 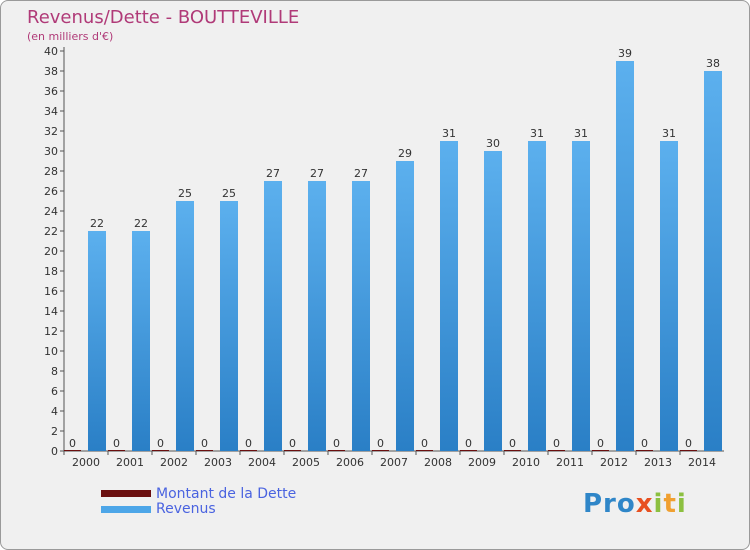 I want to click on data-label-revenus-2012: 39, so click(x=625, y=53).